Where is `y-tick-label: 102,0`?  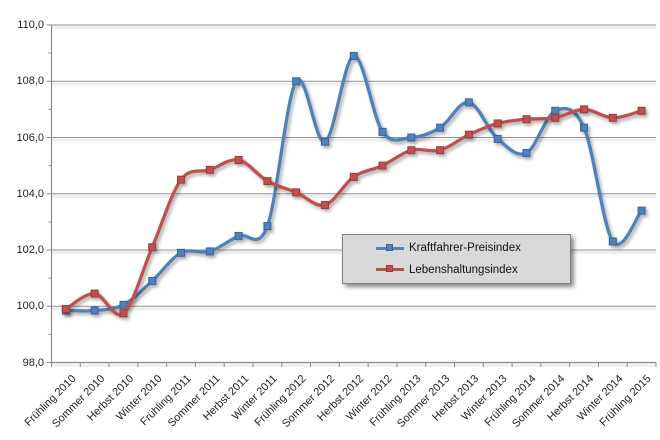
y-tick-label: 102,0 is located at coordinates (30, 250).